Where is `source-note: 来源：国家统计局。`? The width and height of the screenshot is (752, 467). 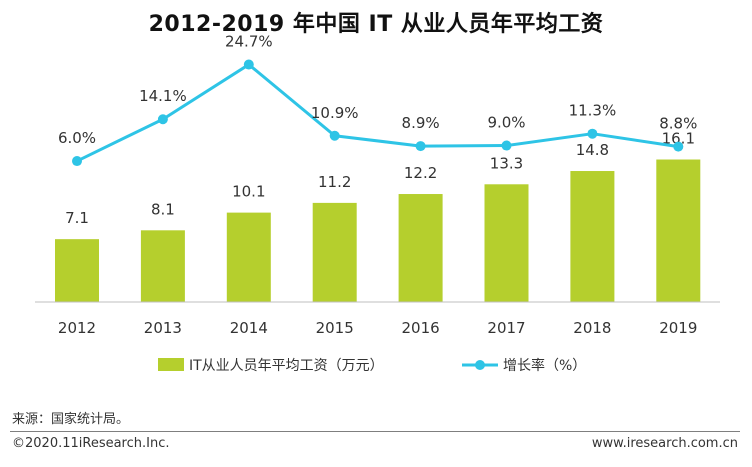 source-note: 来源：国家统计局。 is located at coordinates (71, 419).